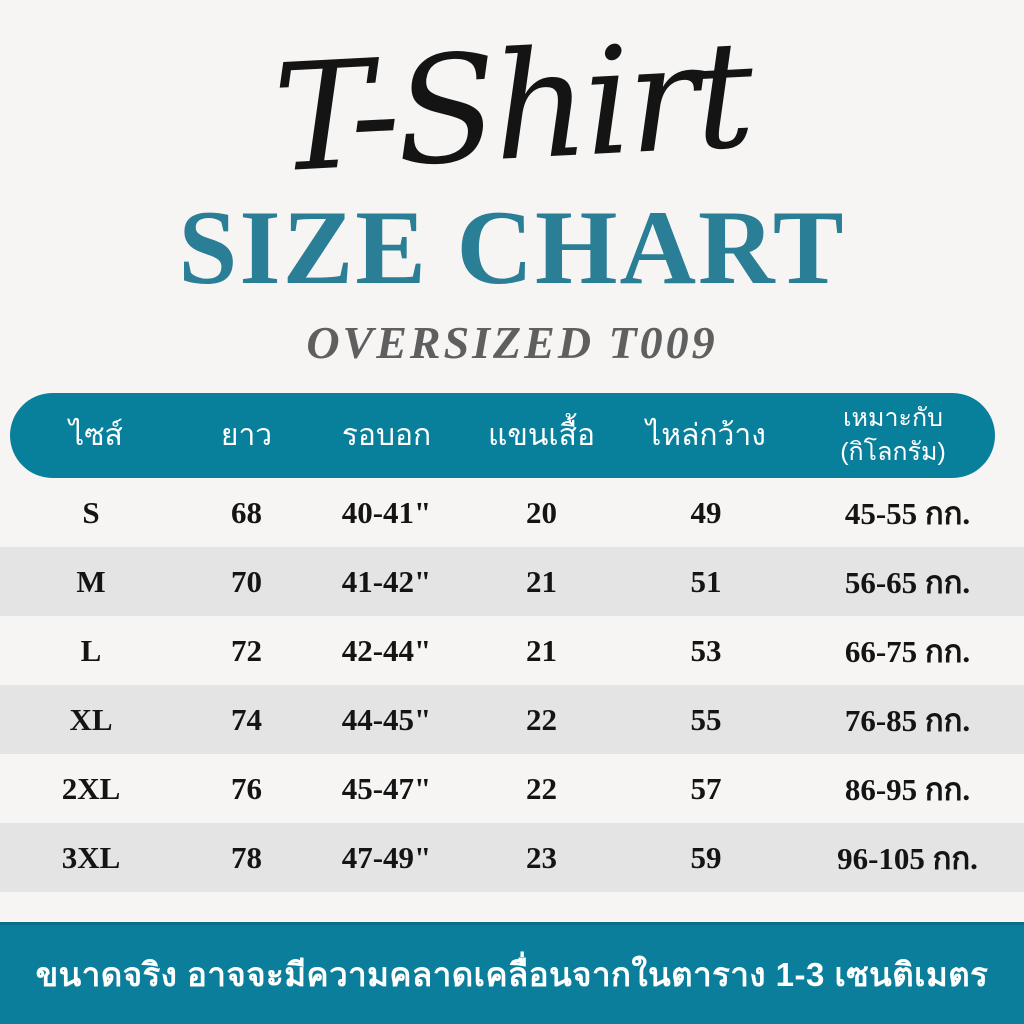 This screenshot has width=1024, height=1024. I want to click on table-row-m: M 70 41-42" 21 51 56-65 กก., so click(512, 581).